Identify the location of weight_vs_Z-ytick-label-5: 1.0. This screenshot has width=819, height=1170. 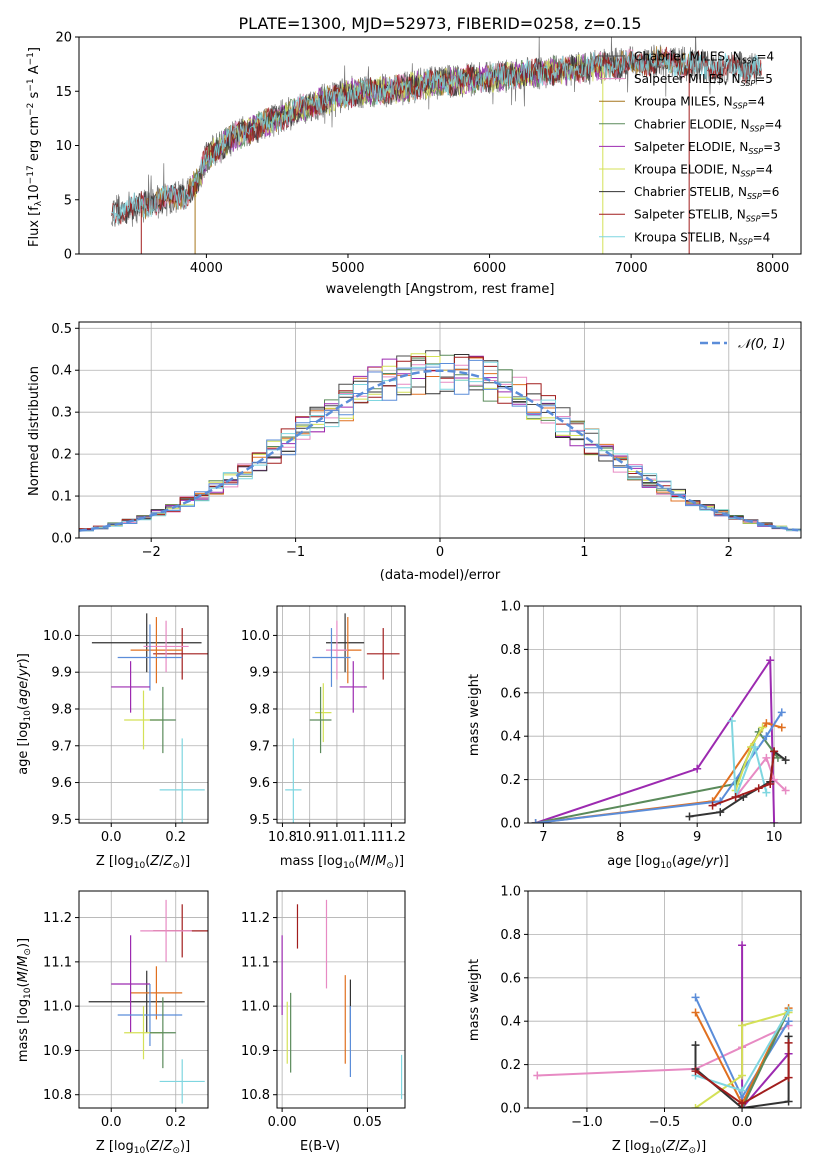
(510, 892).